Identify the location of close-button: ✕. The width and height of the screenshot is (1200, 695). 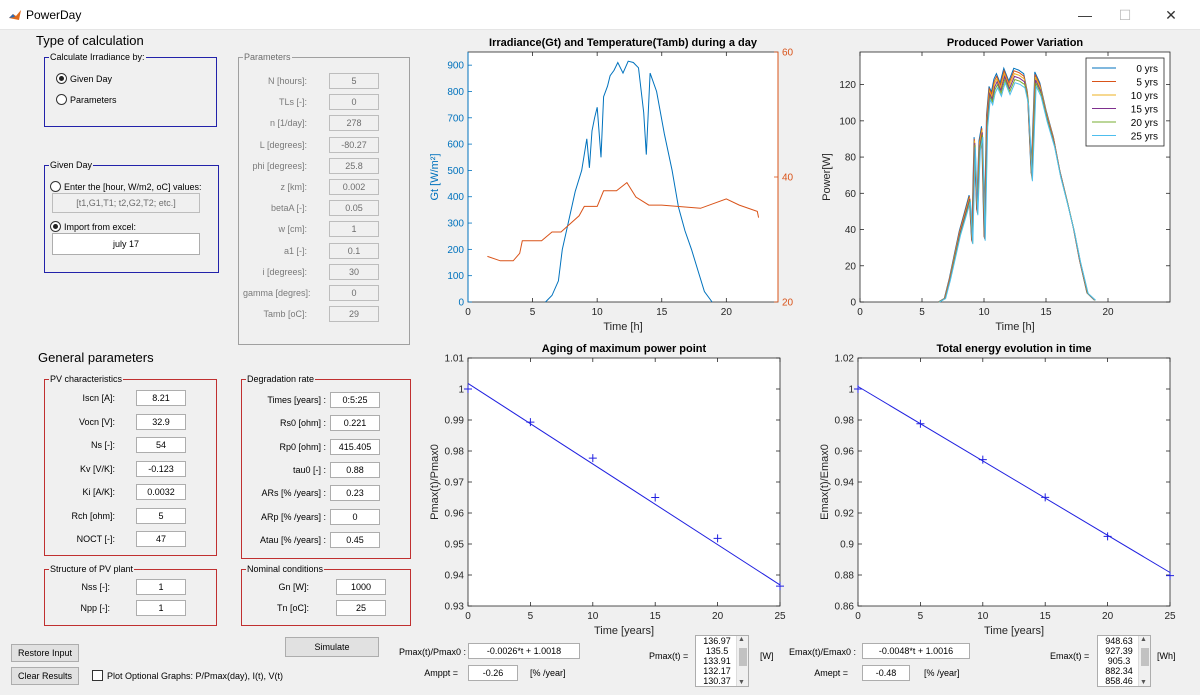
(1171, 15).